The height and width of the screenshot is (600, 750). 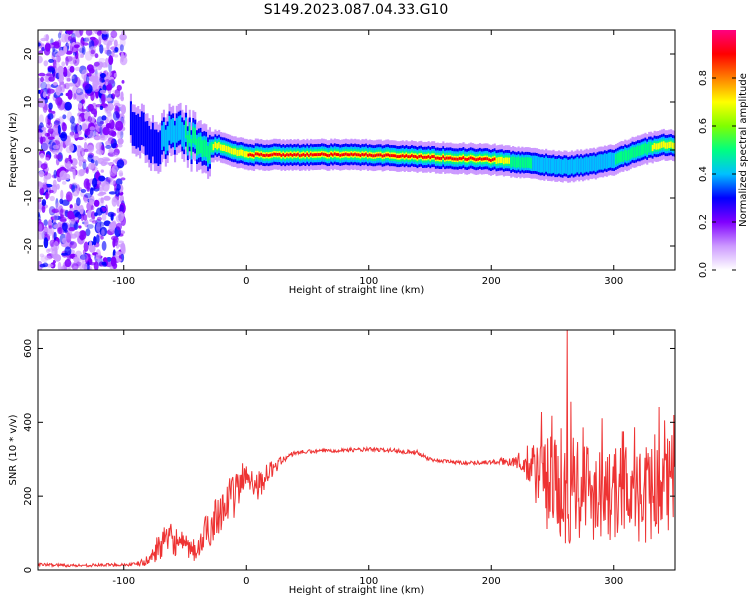 I want to click on snr-xtick-label: -100, so click(x=123, y=581).